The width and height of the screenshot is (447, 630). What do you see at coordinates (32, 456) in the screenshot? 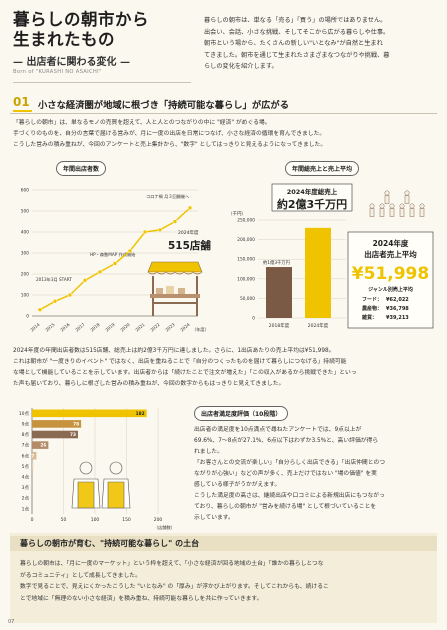
I see `data-label: 7` at bounding box center [32, 456].